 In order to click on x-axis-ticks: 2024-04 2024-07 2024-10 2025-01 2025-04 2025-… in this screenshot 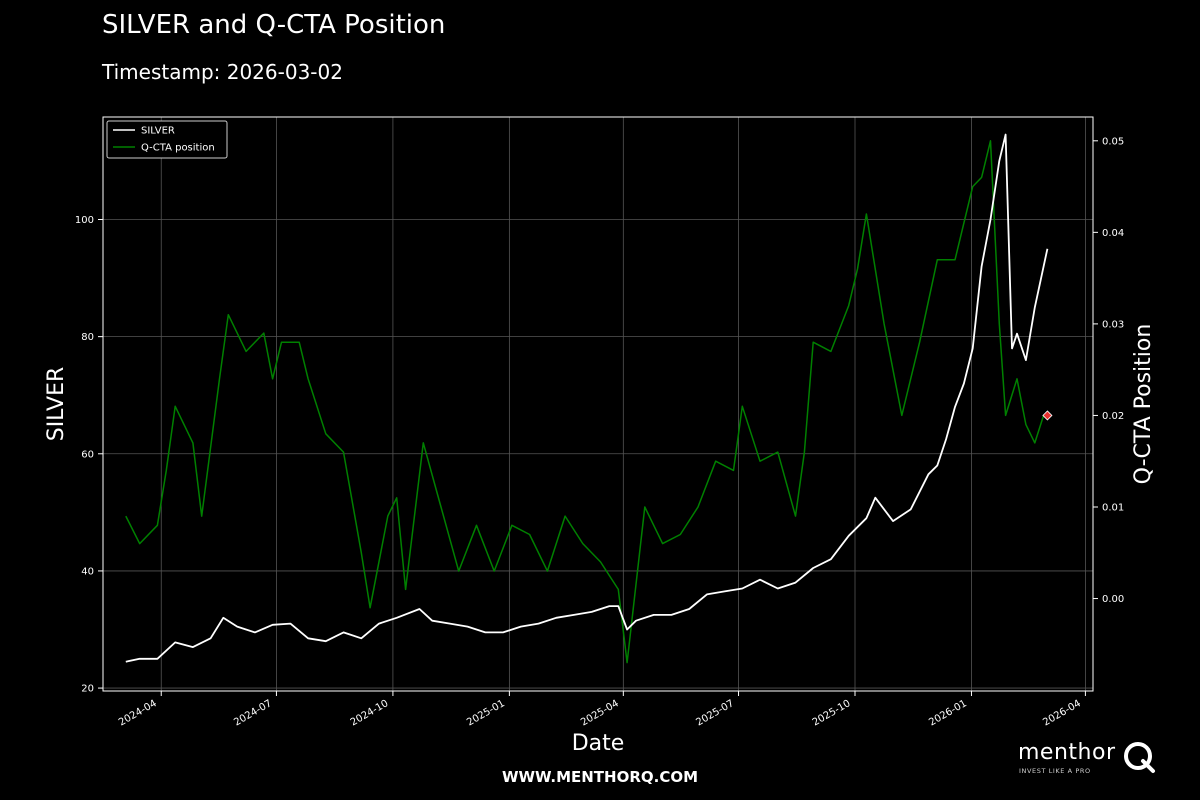, I will do `click(601, 709)`.